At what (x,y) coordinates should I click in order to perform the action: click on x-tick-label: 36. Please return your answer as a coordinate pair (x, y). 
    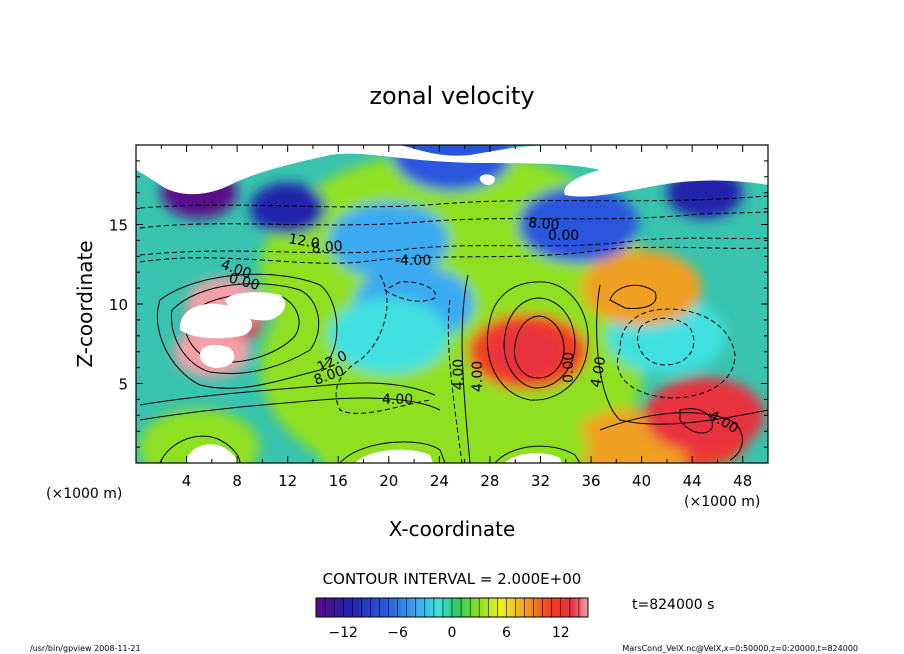
    Looking at the image, I should click on (590, 481).